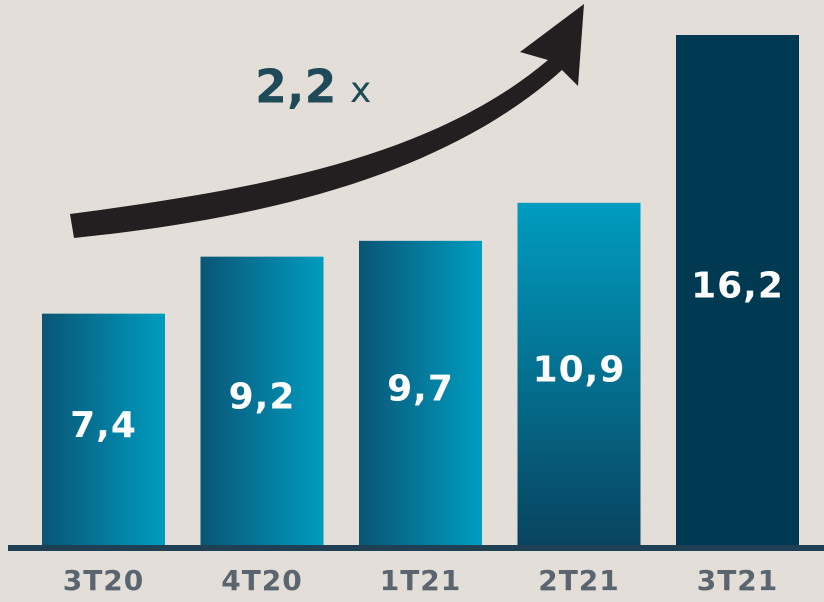  I want to click on value-label: 9,2, so click(262, 396).